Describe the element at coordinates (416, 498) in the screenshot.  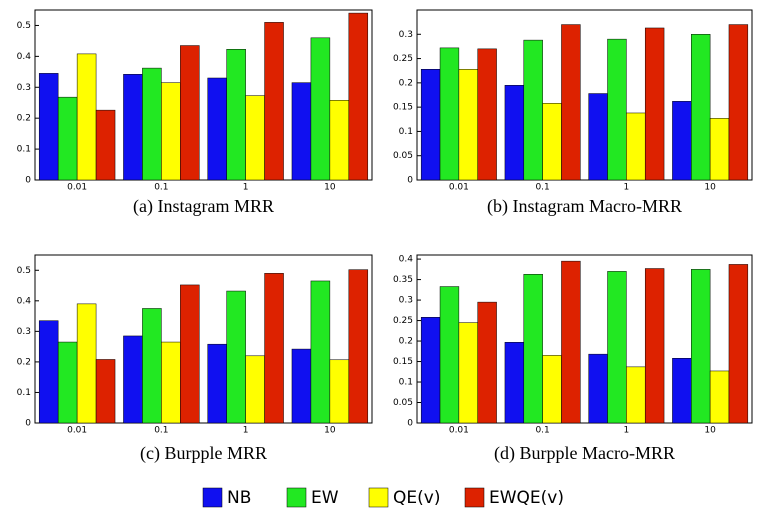
I see `legend-label: QE(v)` at that location.